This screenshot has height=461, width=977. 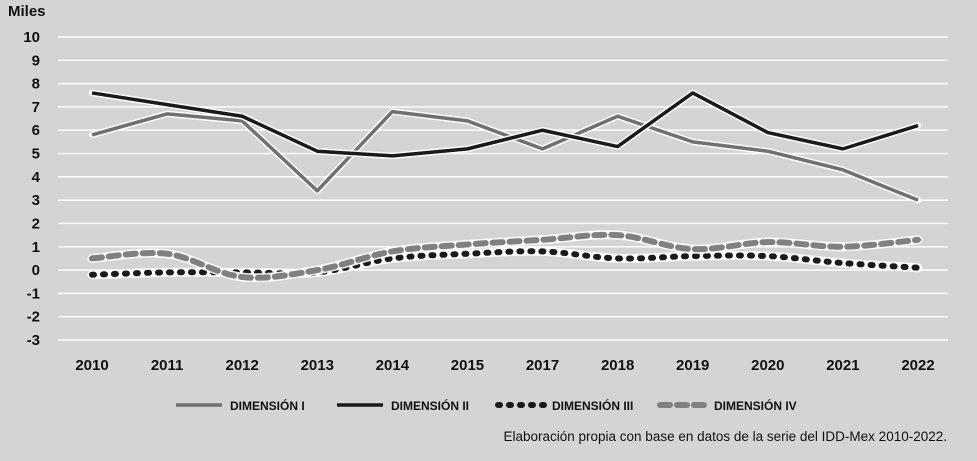 I want to click on y-tick-label: -2, so click(x=33, y=317).